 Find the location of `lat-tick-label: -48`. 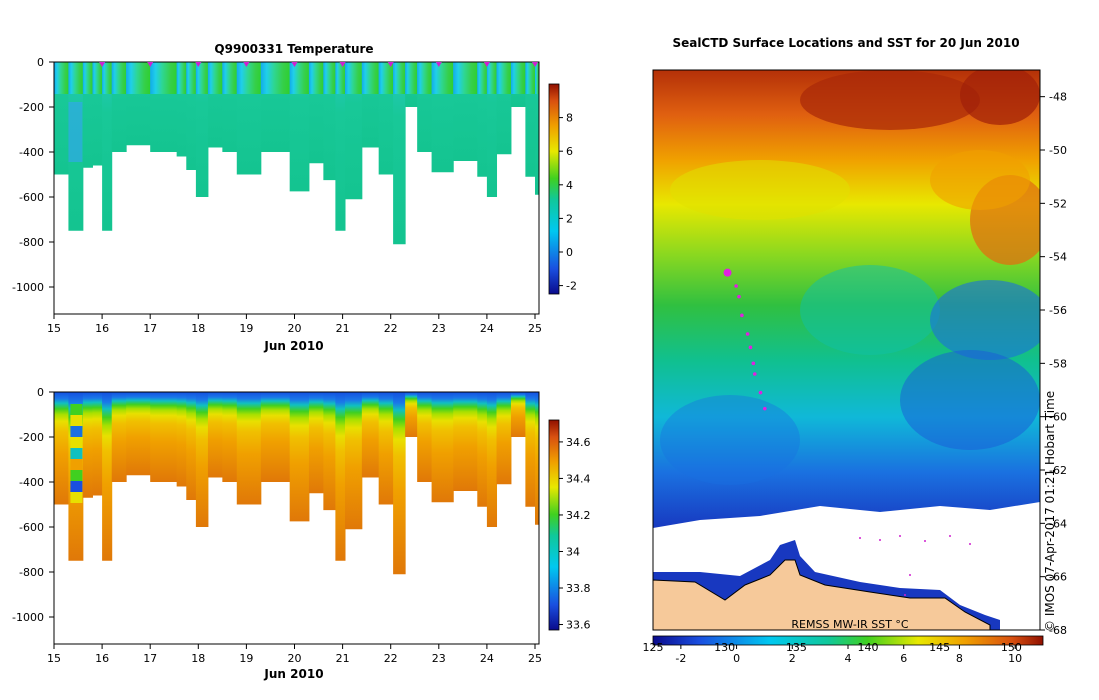

lat-tick-label: -48 is located at coordinates (1058, 97).